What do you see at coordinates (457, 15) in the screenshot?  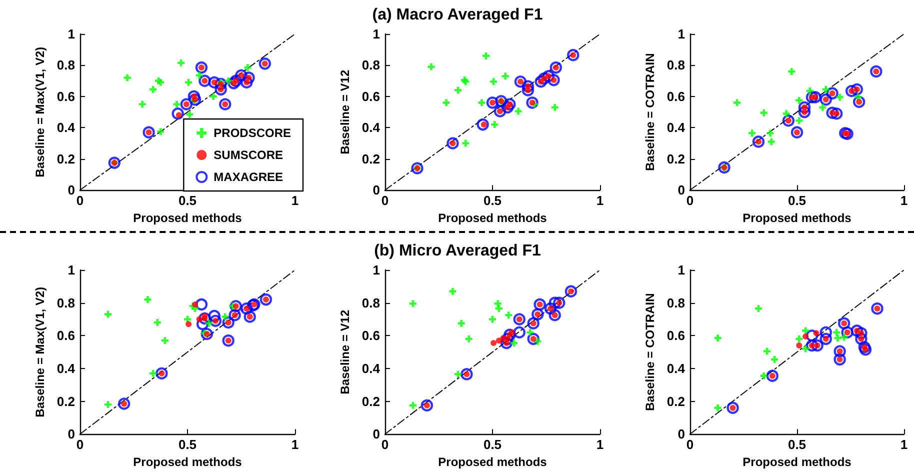 I see `chart-title: (a) Macro Averaged F1` at bounding box center [457, 15].